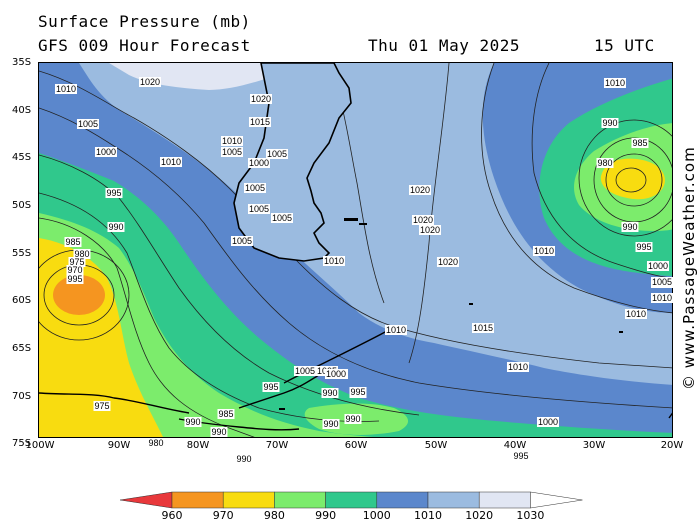  What do you see at coordinates (22, 300) in the screenshot?
I see `lat-label: 60S` at bounding box center [22, 300].